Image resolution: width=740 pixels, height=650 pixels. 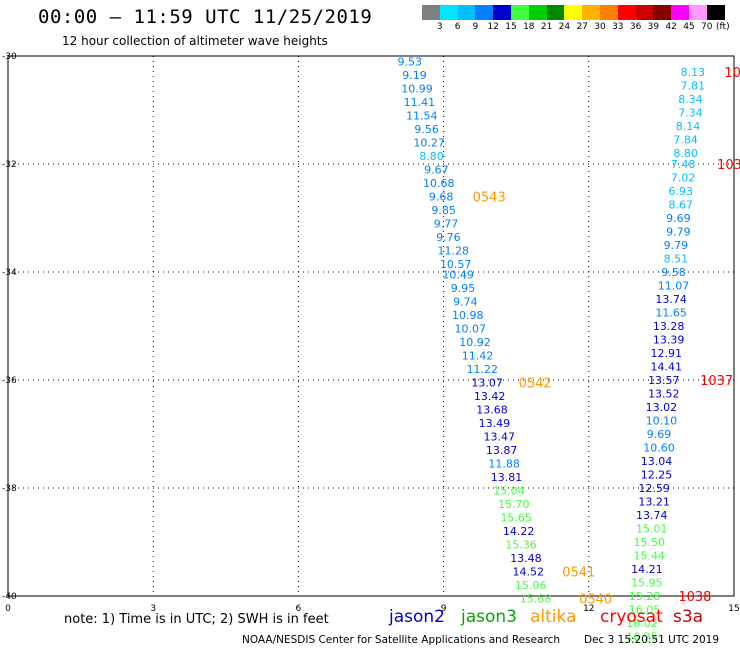 What do you see at coordinates (642, 623) in the screenshot?
I see `swh-point-s3a: 16.02` at bounding box center [642, 623].